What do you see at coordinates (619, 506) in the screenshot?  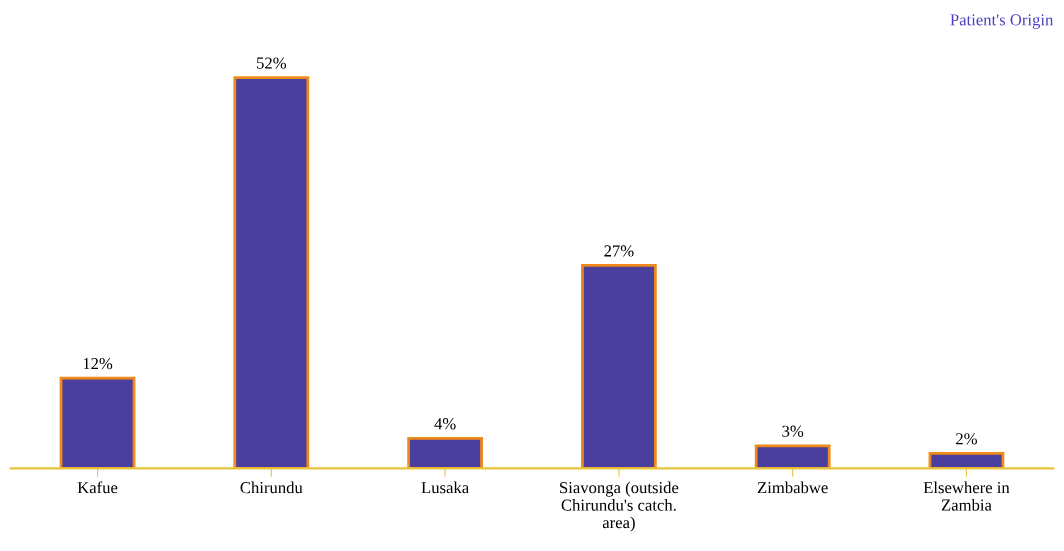 I see `x-tick-label: Siavonga (outside Chirundu's catch. area)` at bounding box center [619, 506].